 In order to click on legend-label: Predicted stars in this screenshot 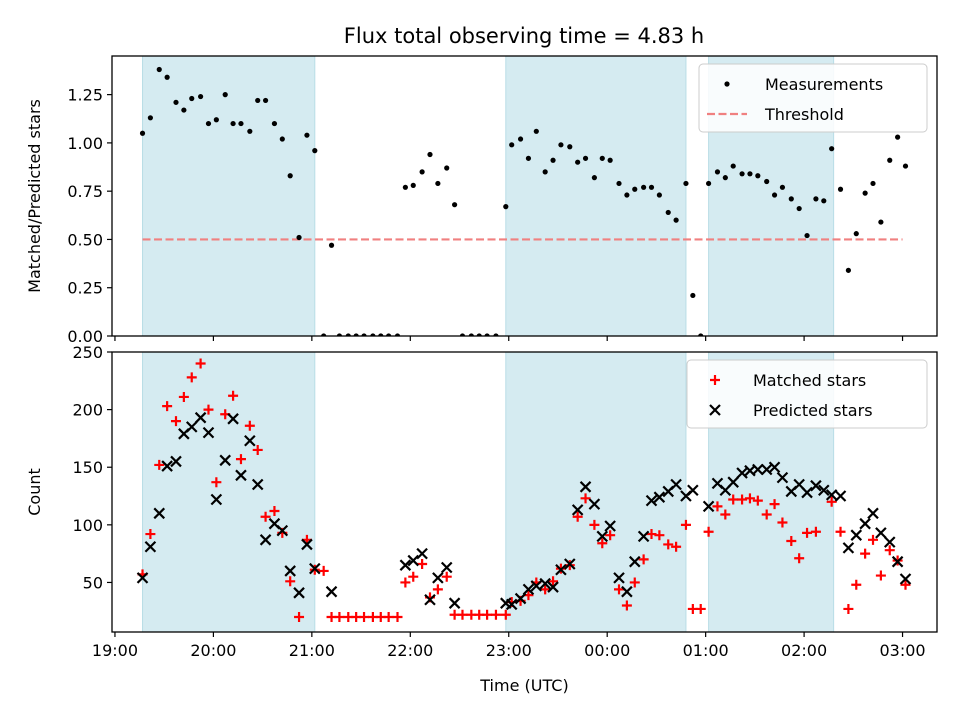, I will do `click(813, 410)`.